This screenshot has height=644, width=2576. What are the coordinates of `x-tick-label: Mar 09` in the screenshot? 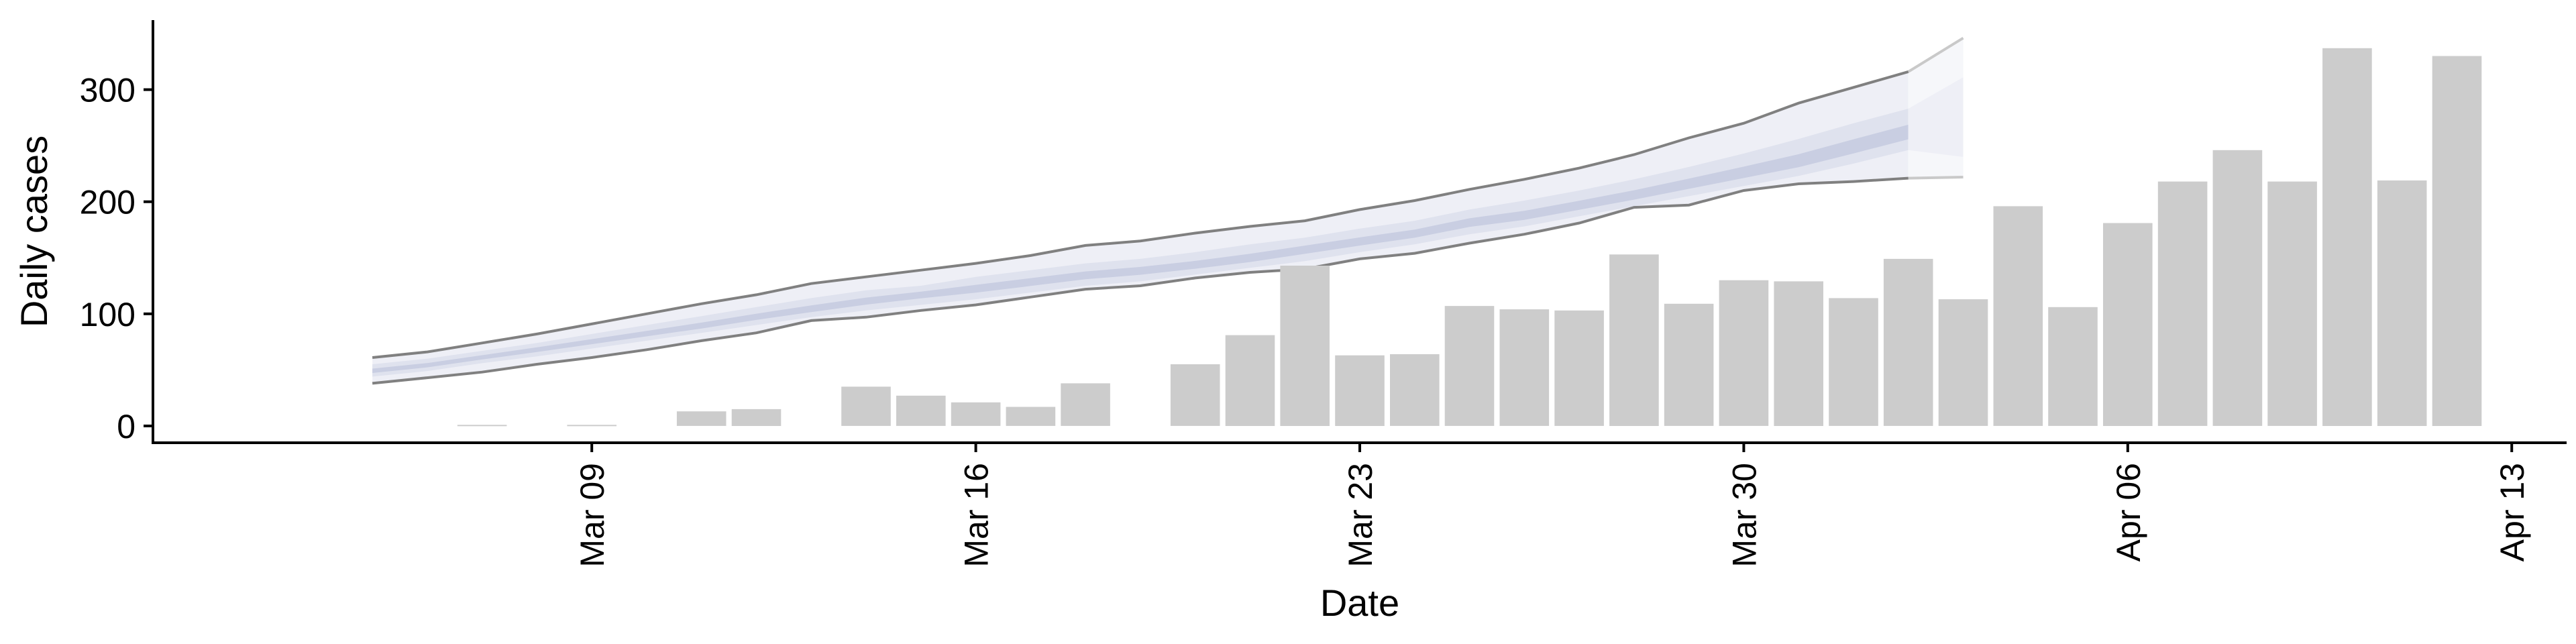 It's located at (592, 515).